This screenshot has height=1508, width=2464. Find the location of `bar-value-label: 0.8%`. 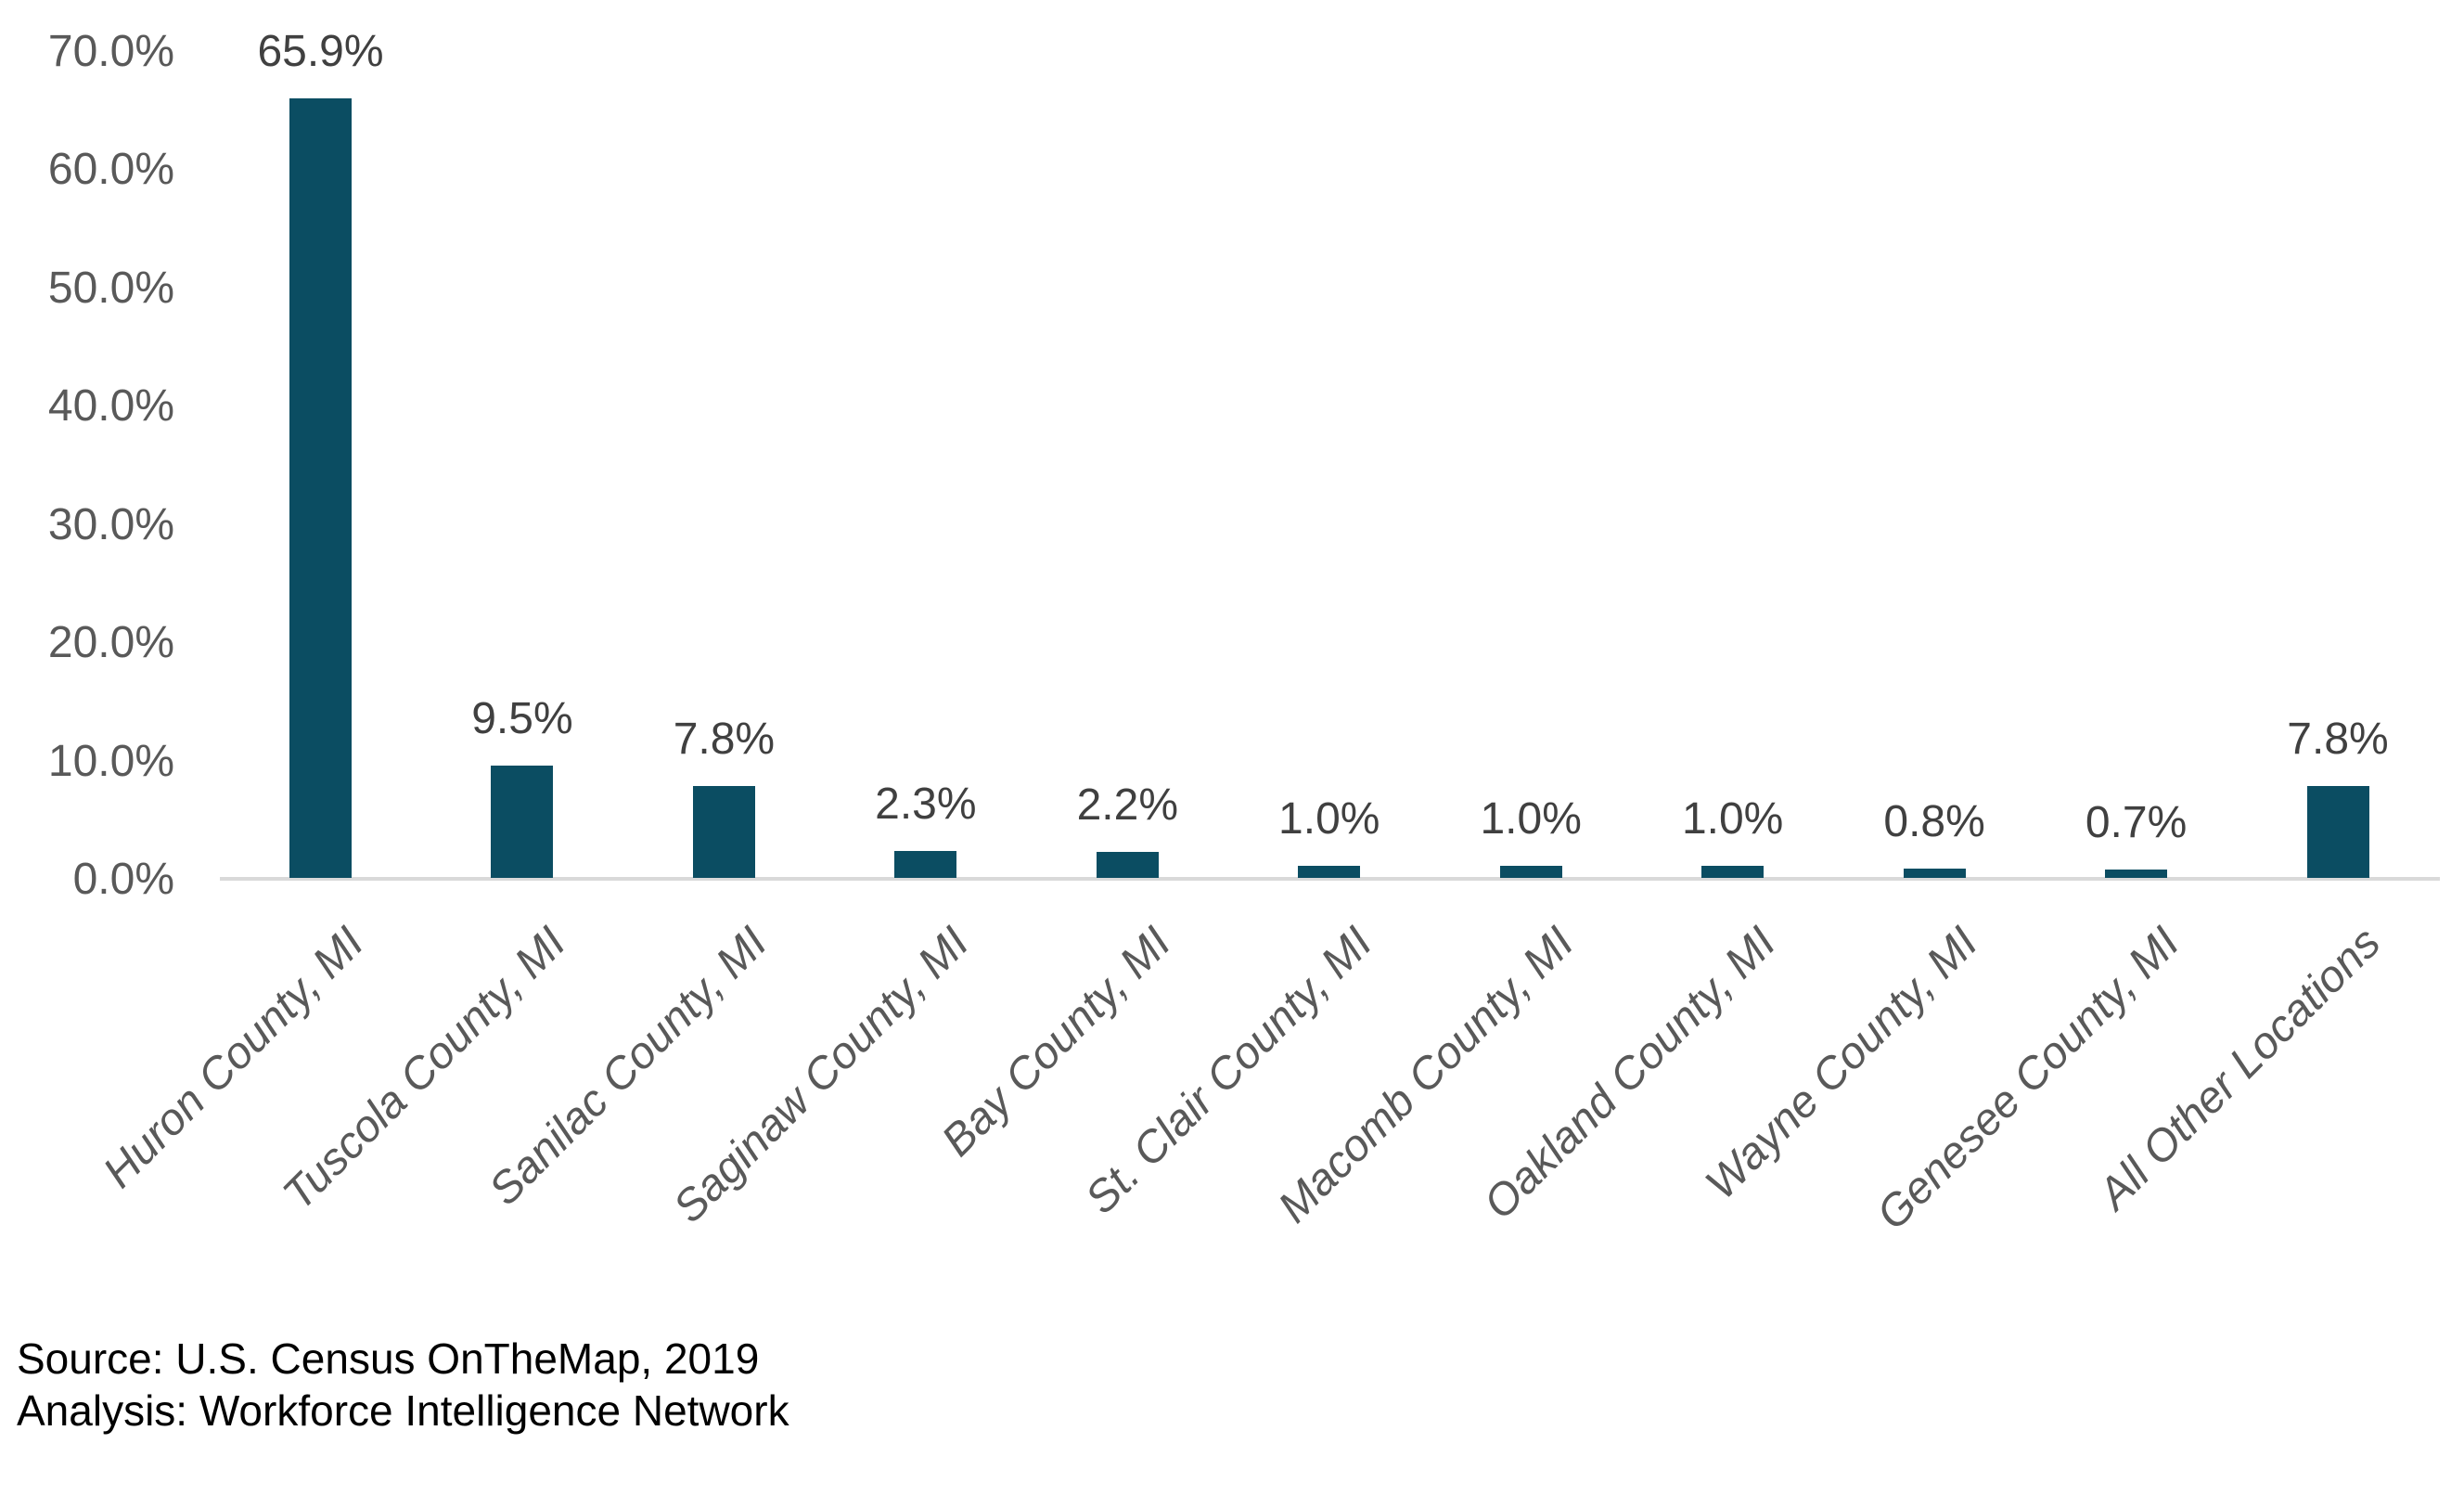

bar-value-label: 0.8% is located at coordinates (1934, 821).